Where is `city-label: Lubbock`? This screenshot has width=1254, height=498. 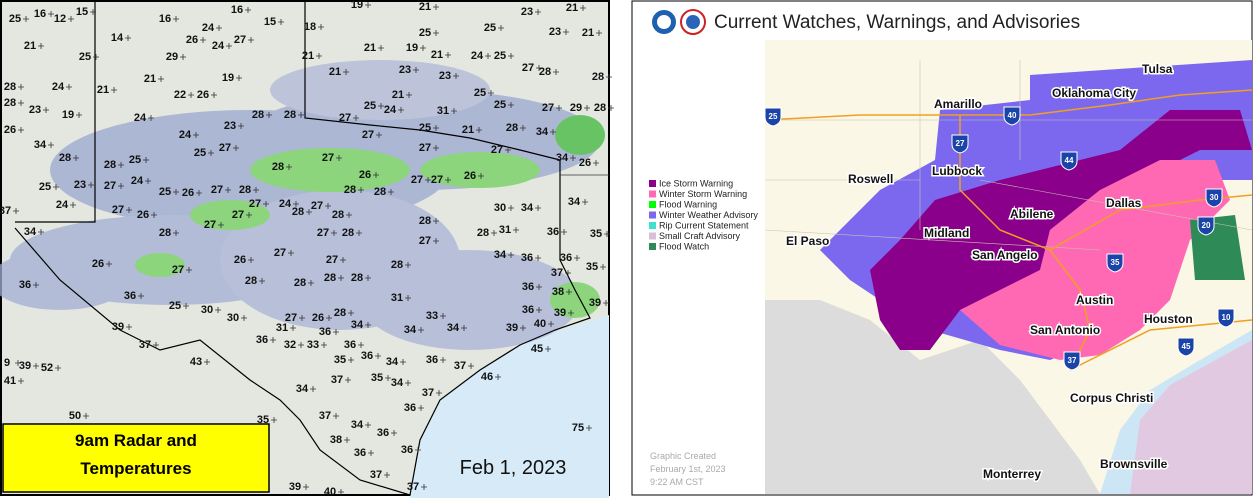
city-label: Lubbock is located at coordinates (957, 171).